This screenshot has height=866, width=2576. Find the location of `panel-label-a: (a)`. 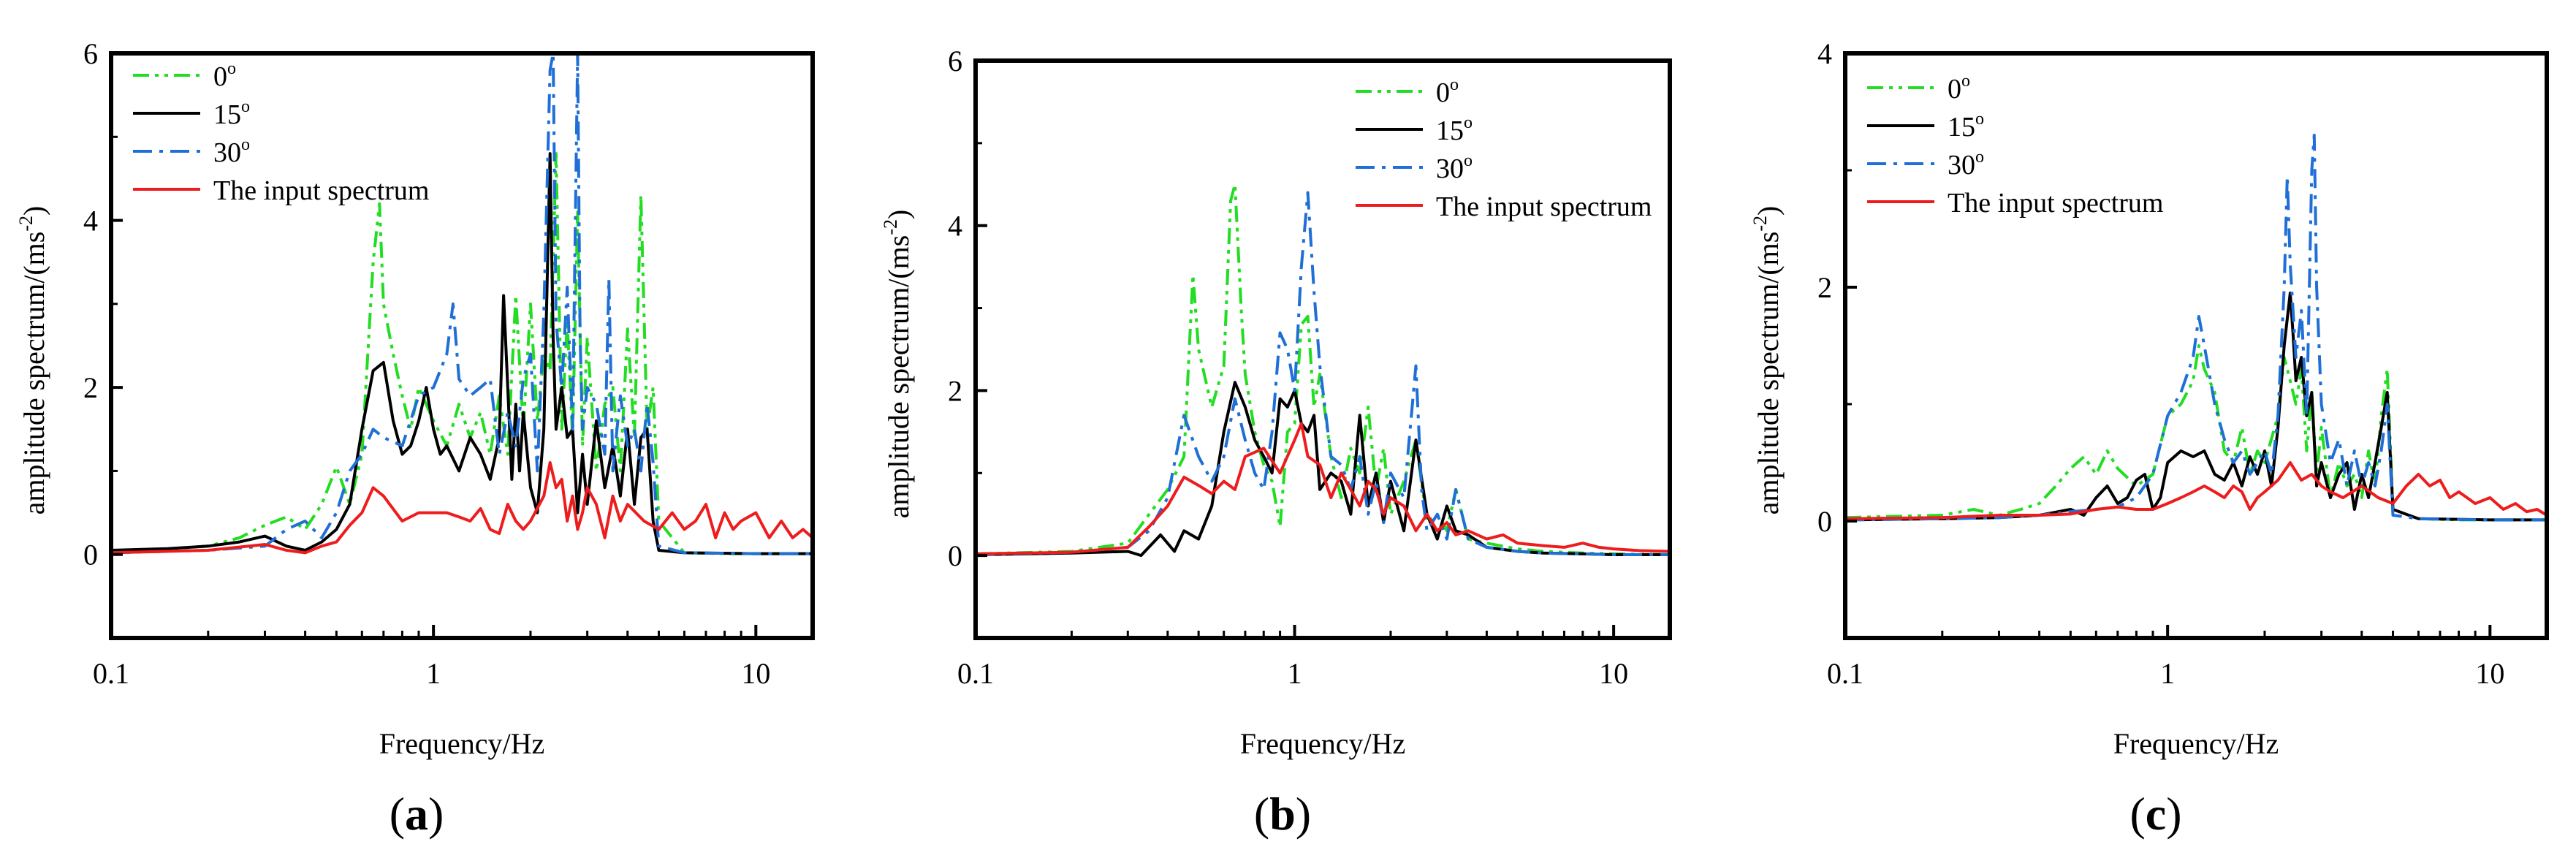

panel-label-a: (a) is located at coordinates (417, 814).